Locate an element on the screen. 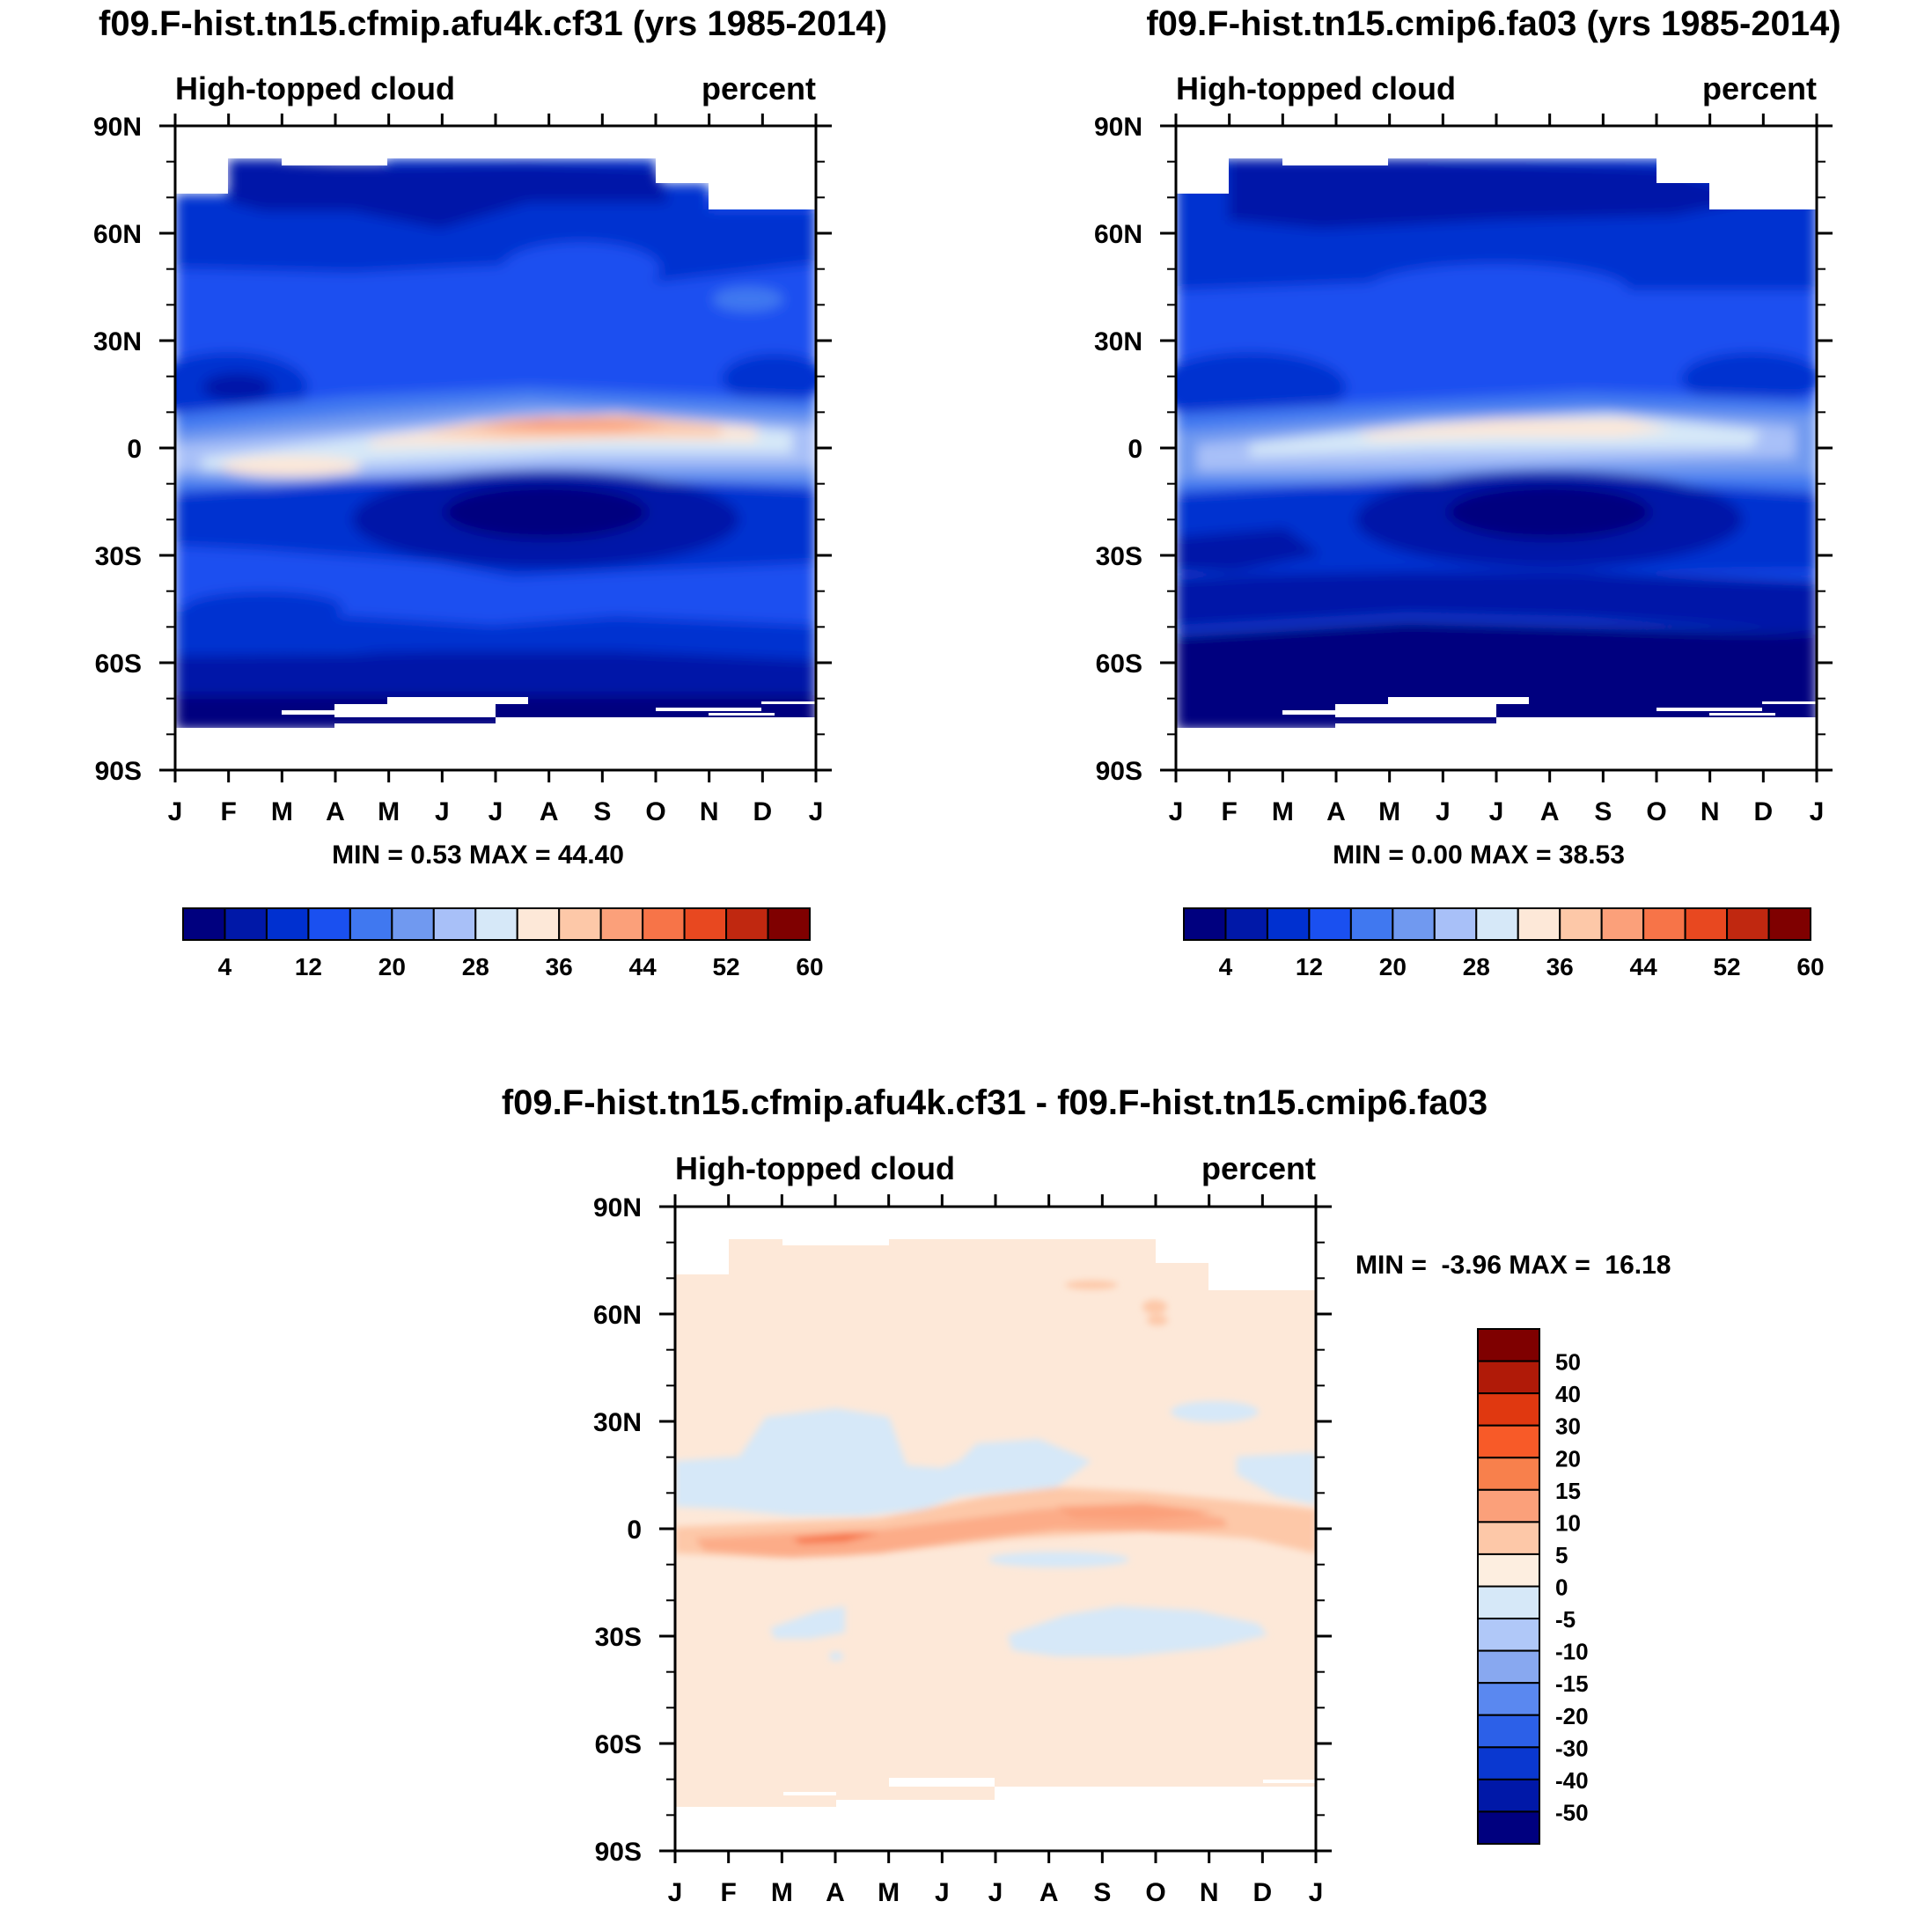 The height and width of the screenshot is (1916, 1932). colorbar-label: -20 is located at coordinates (1572, 1716).